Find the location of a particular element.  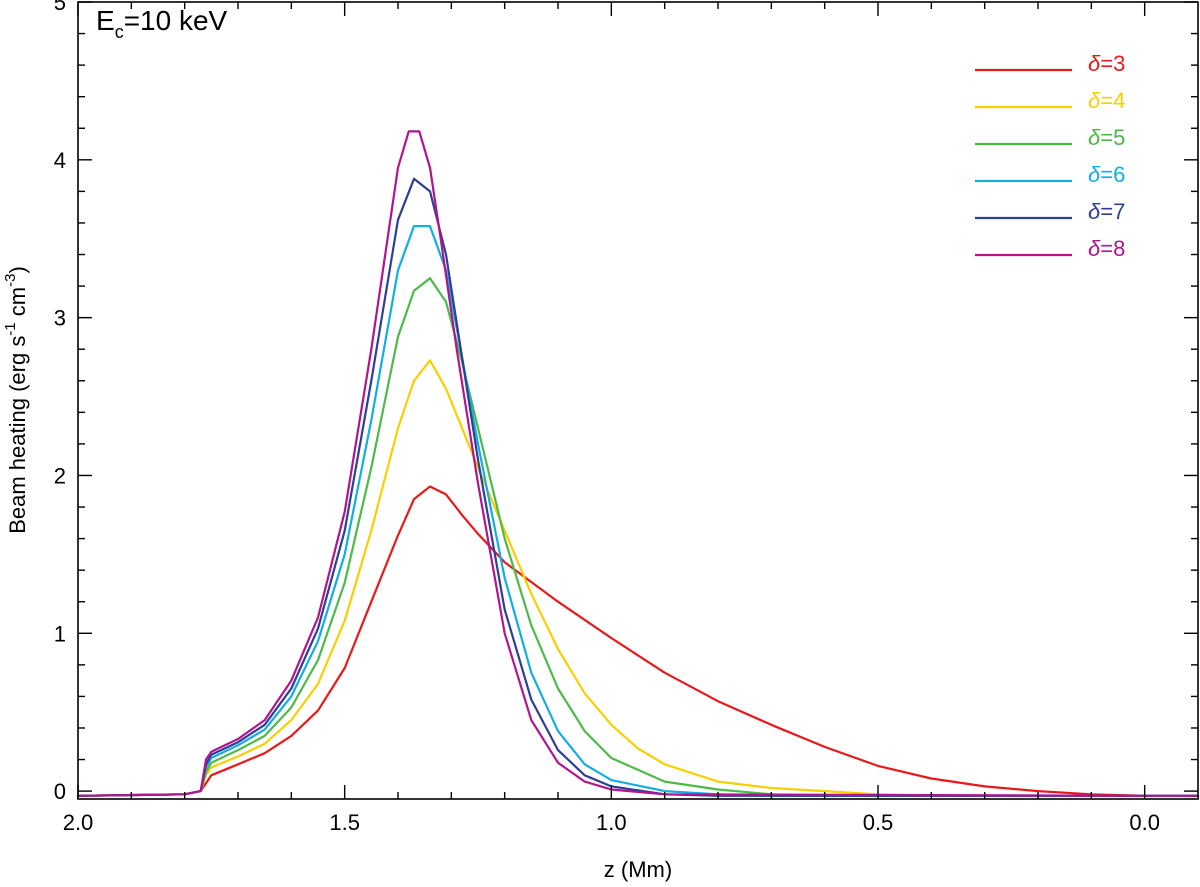

y-tick-label: 5 is located at coordinates (60, 7).